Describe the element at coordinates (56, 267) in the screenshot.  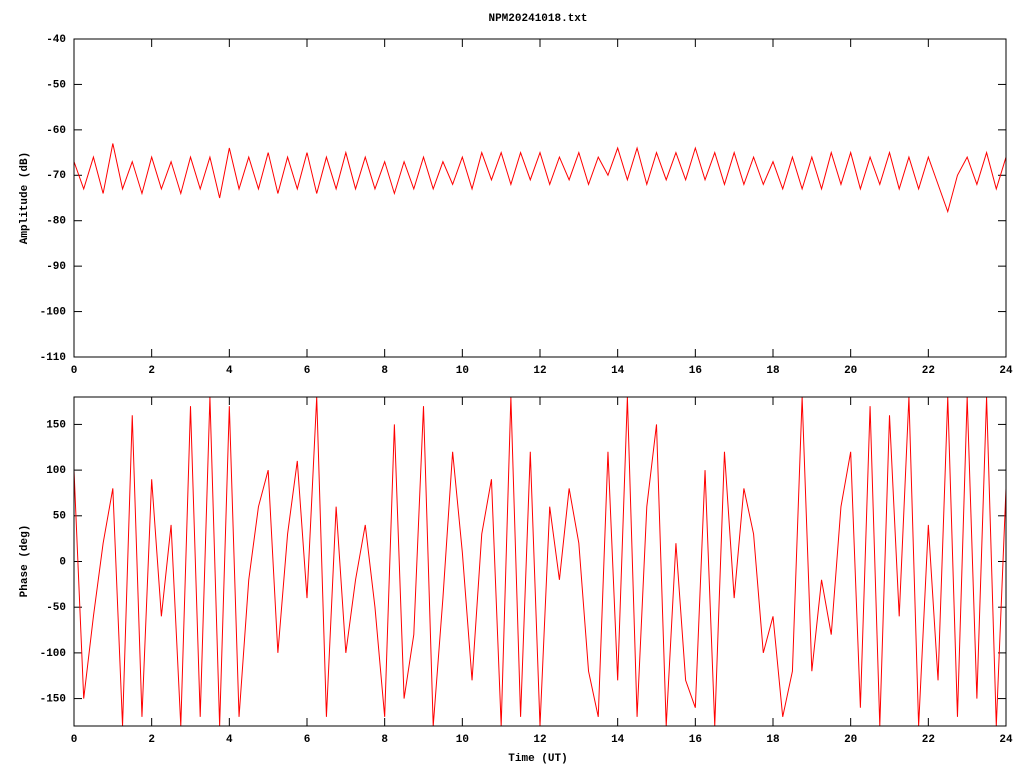
I see `y-tick-label: -90` at that location.